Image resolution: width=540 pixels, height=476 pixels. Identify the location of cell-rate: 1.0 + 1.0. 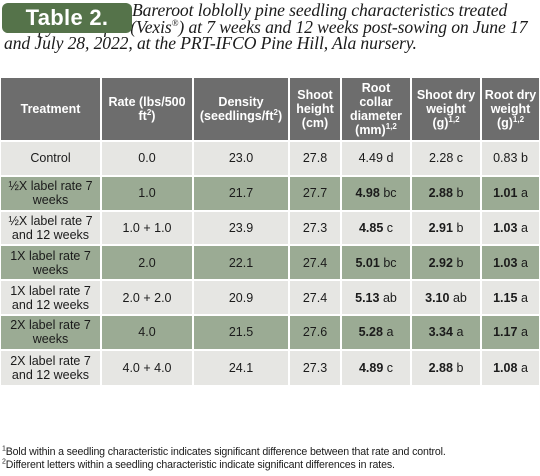
(147, 227).